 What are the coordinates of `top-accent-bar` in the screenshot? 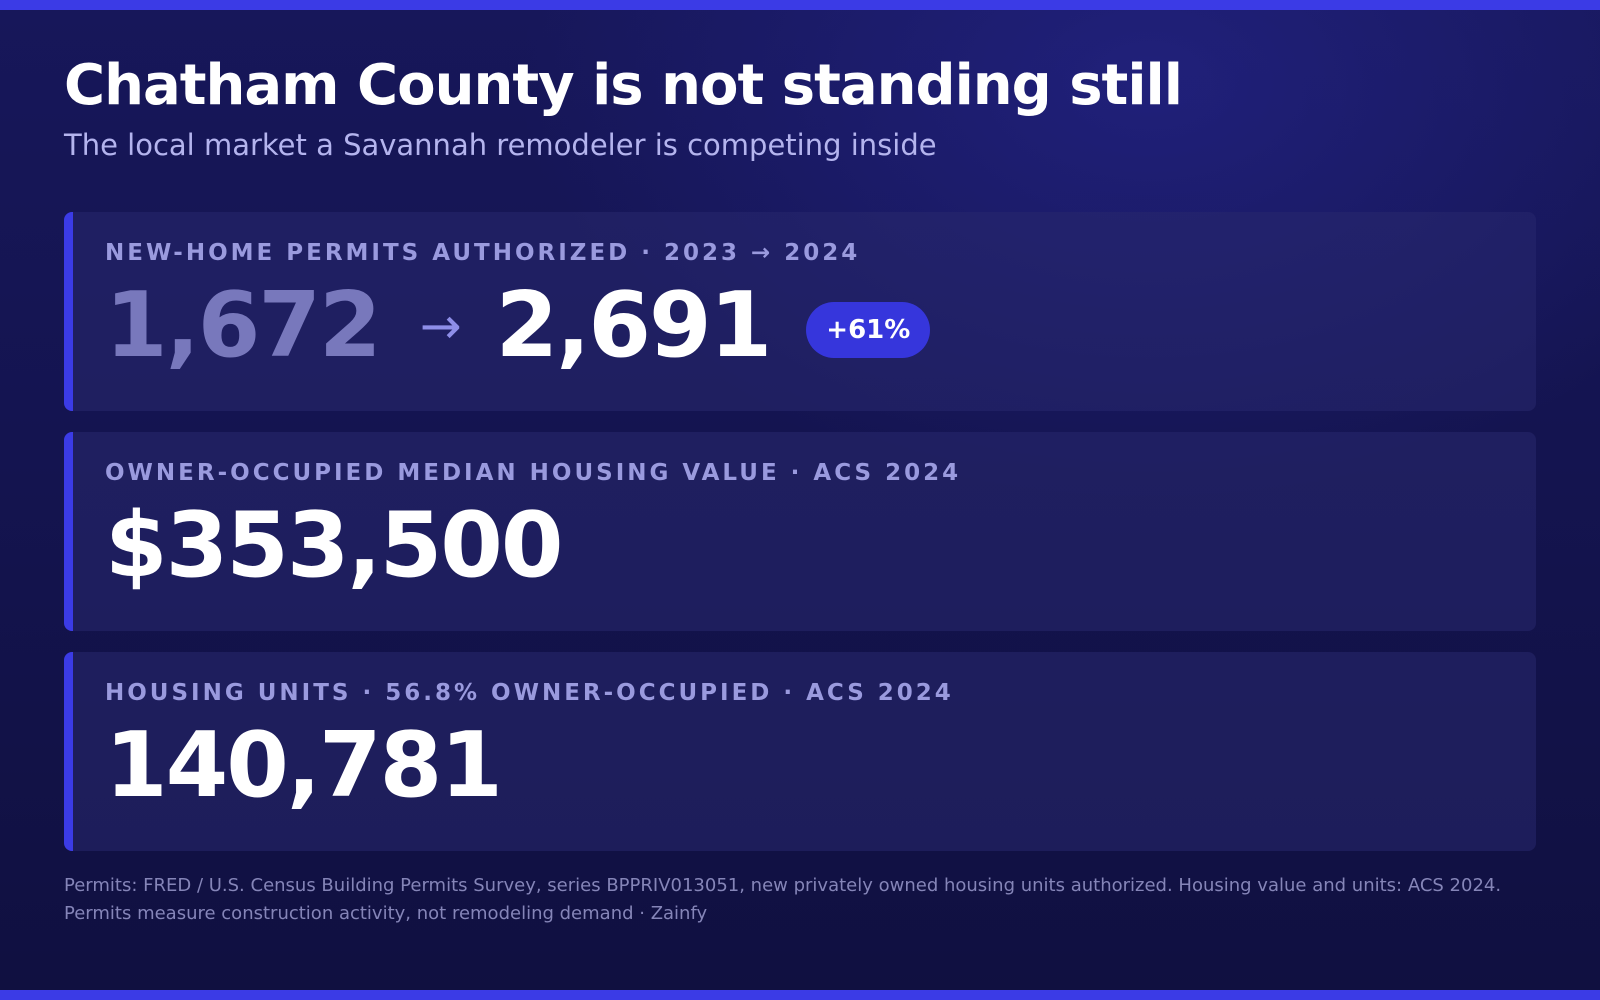 It's located at (800, 5).